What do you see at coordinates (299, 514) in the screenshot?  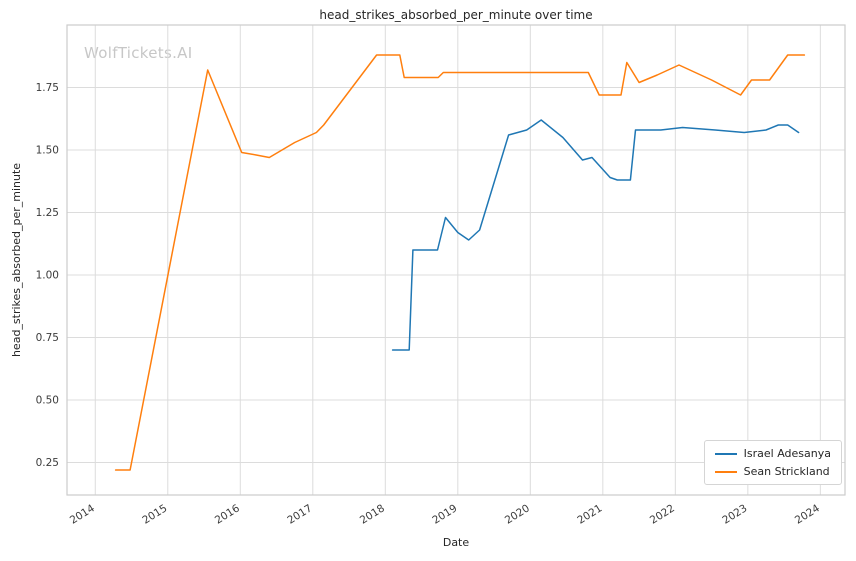 I see `x-tick-label: 2017` at bounding box center [299, 514].